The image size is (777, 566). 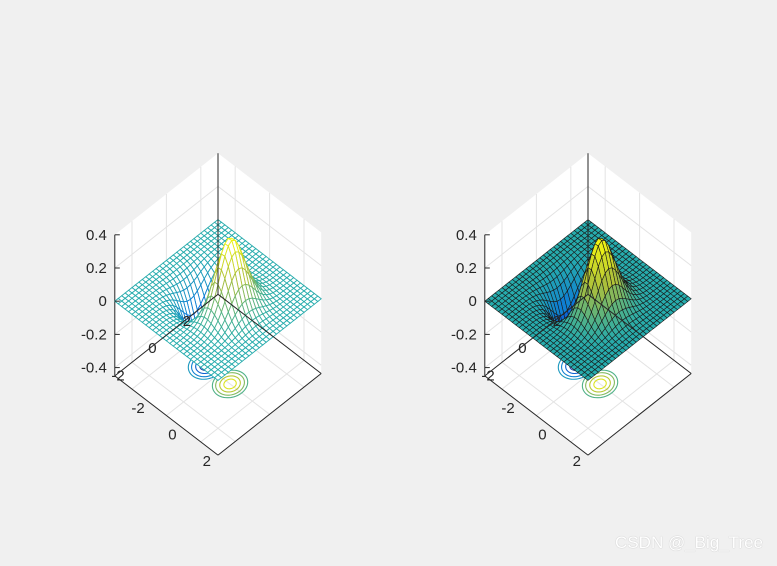 I want to click on surf-surface, so click(x=588, y=300).